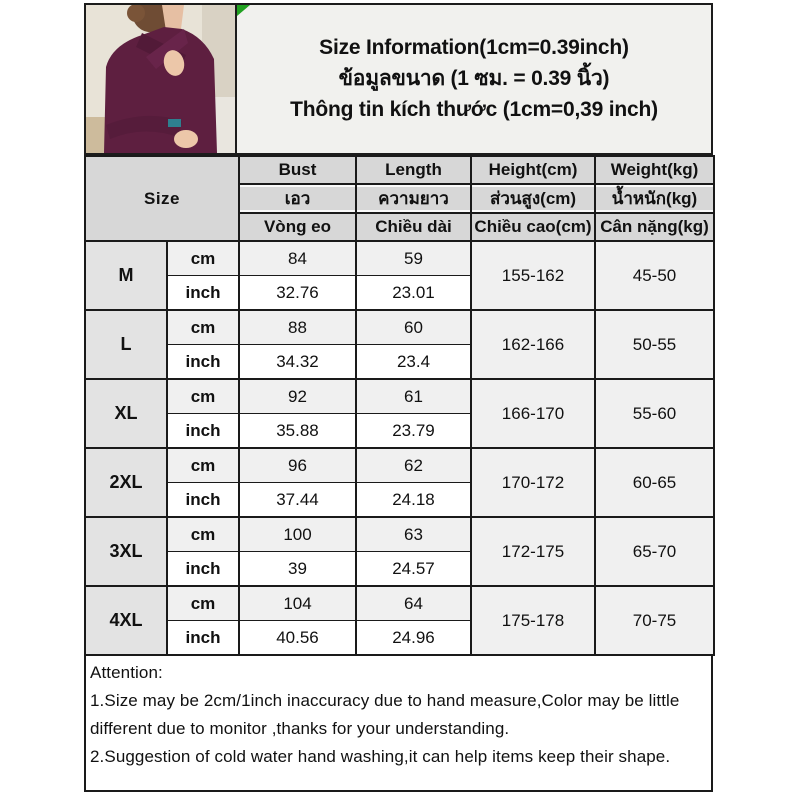  What do you see at coordinates (297, 293) in the screenshot?
I see `bust-inch-value: 32.76` at bounding box center [297, 293].